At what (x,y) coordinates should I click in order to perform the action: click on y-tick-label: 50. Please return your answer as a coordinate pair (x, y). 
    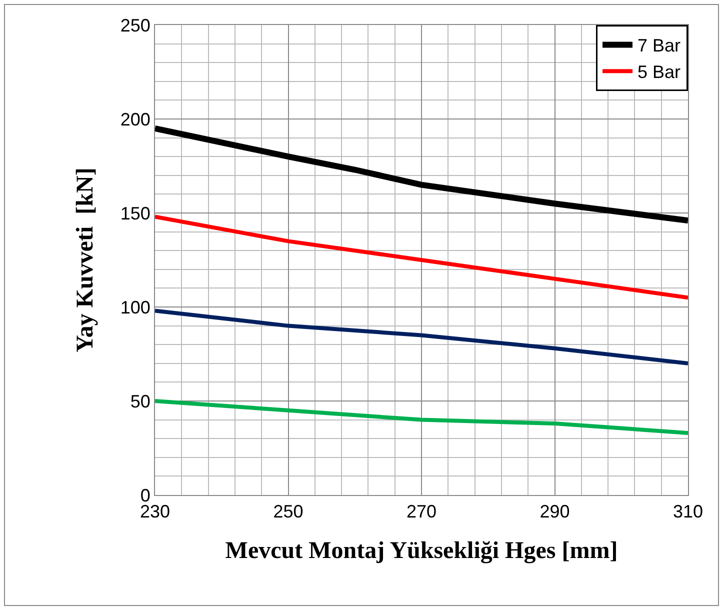
    Looking at the image, I should click on (140, 401).